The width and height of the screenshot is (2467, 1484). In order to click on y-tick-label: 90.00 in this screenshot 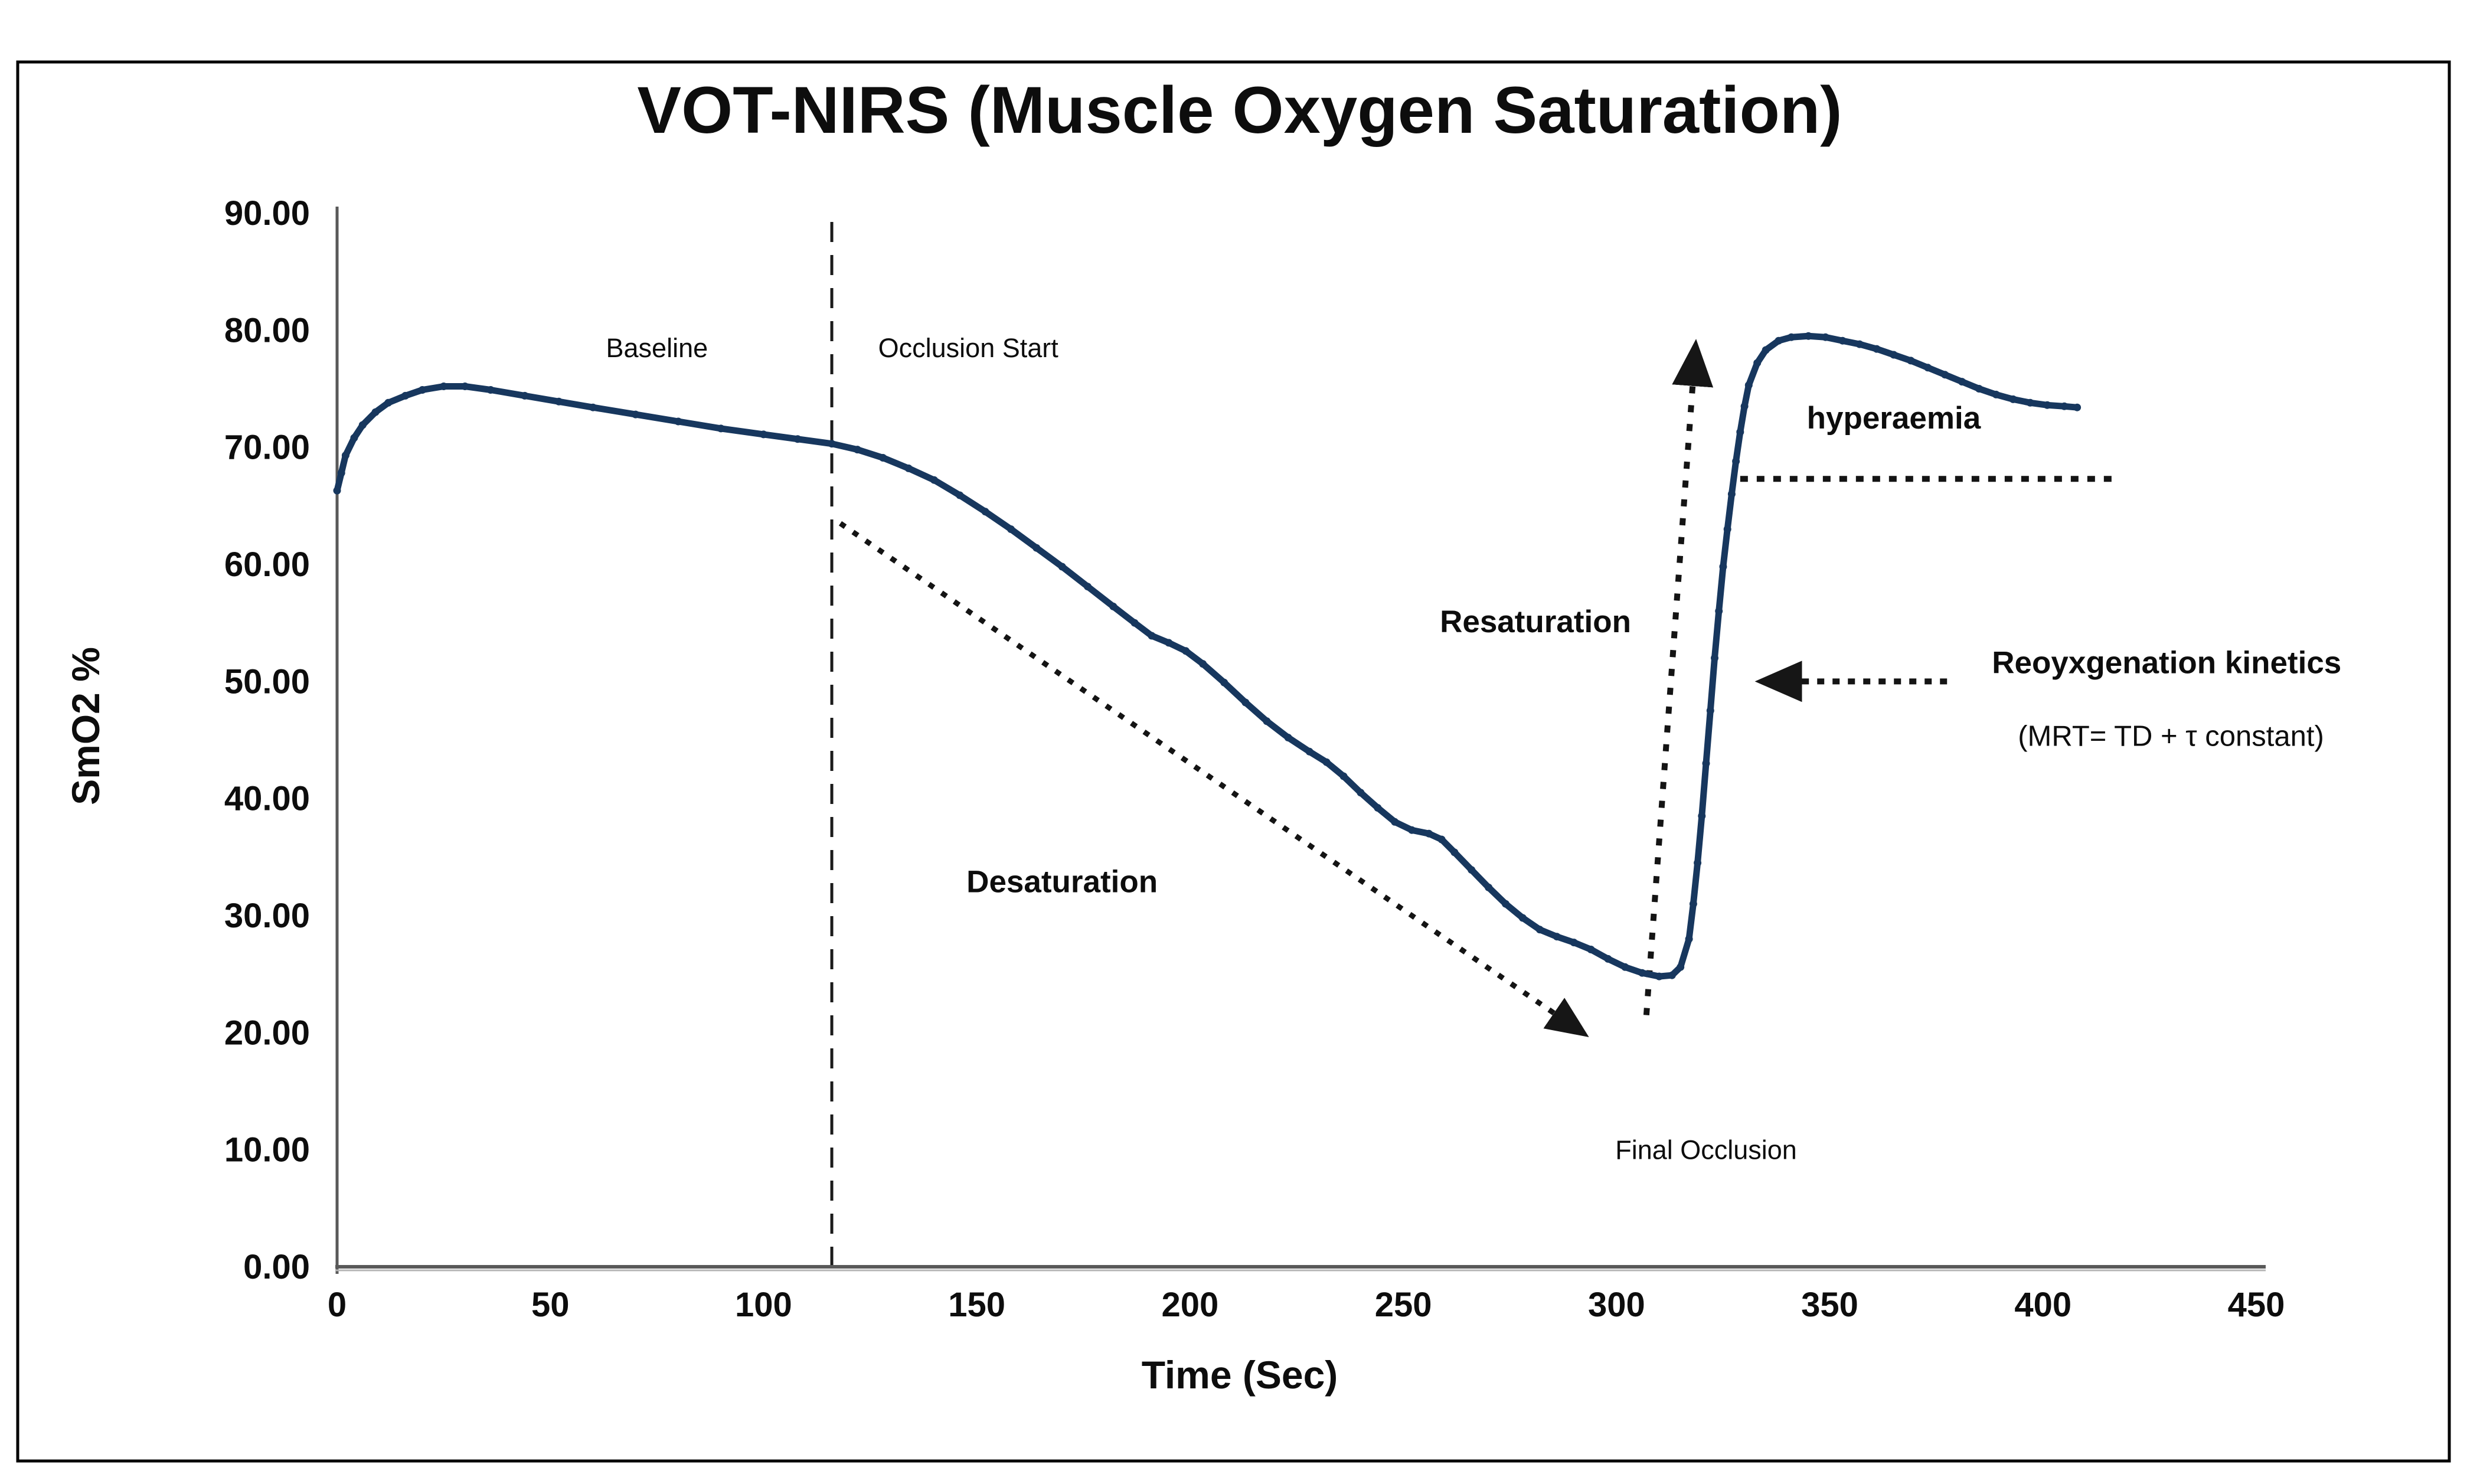, I will do `click(267, 214)`.